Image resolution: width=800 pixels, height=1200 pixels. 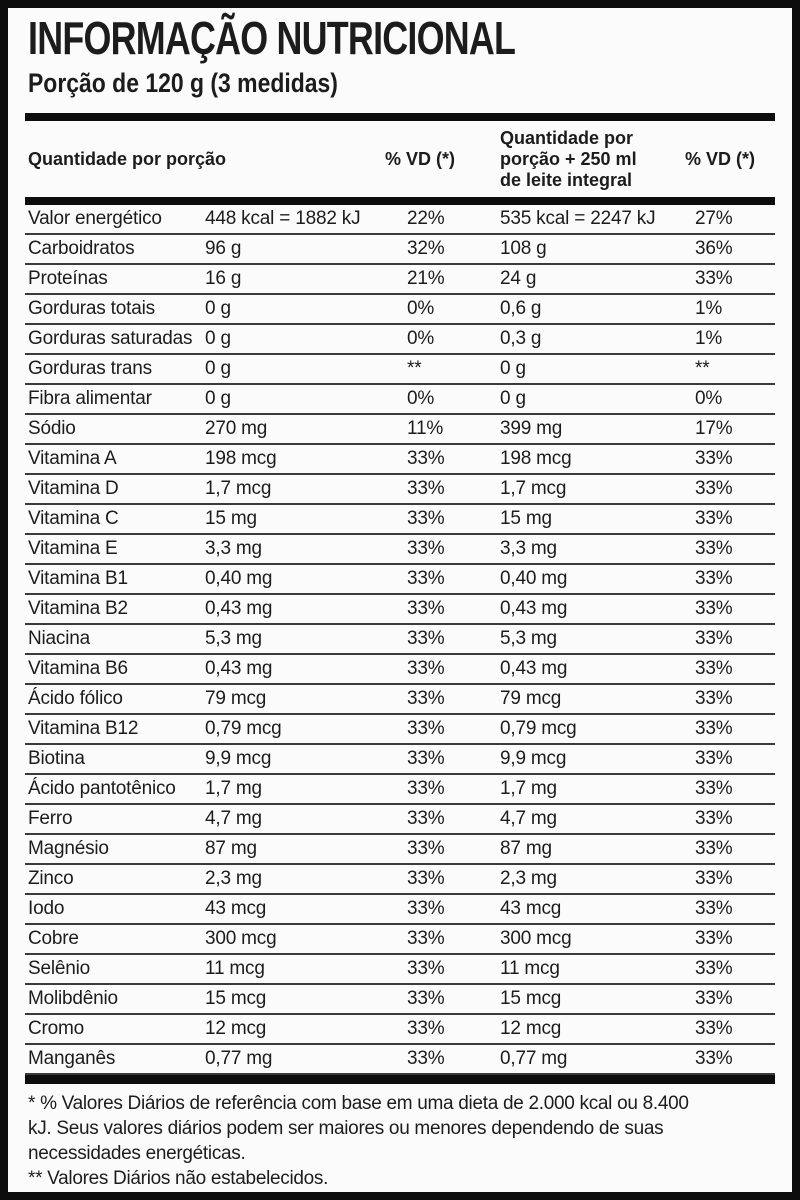 What do you see at coordinates (534, 1058) in the screenshot?
I see `cell-amount-milk: 0,77 mg` at bounding box center [534, 1058].